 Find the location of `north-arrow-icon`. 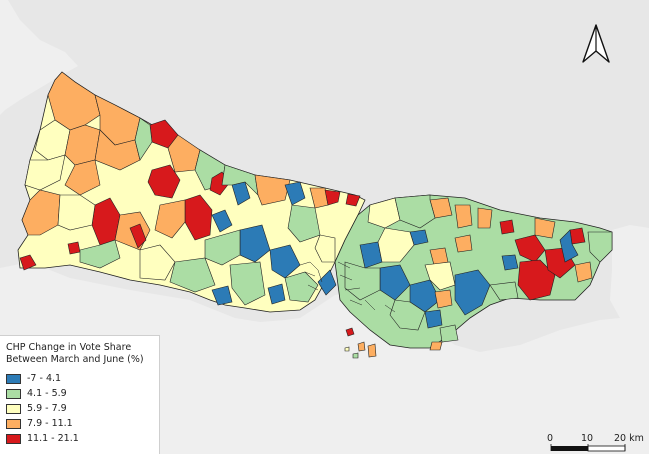

north-arrow-icon is located at coordinates (596, 43).